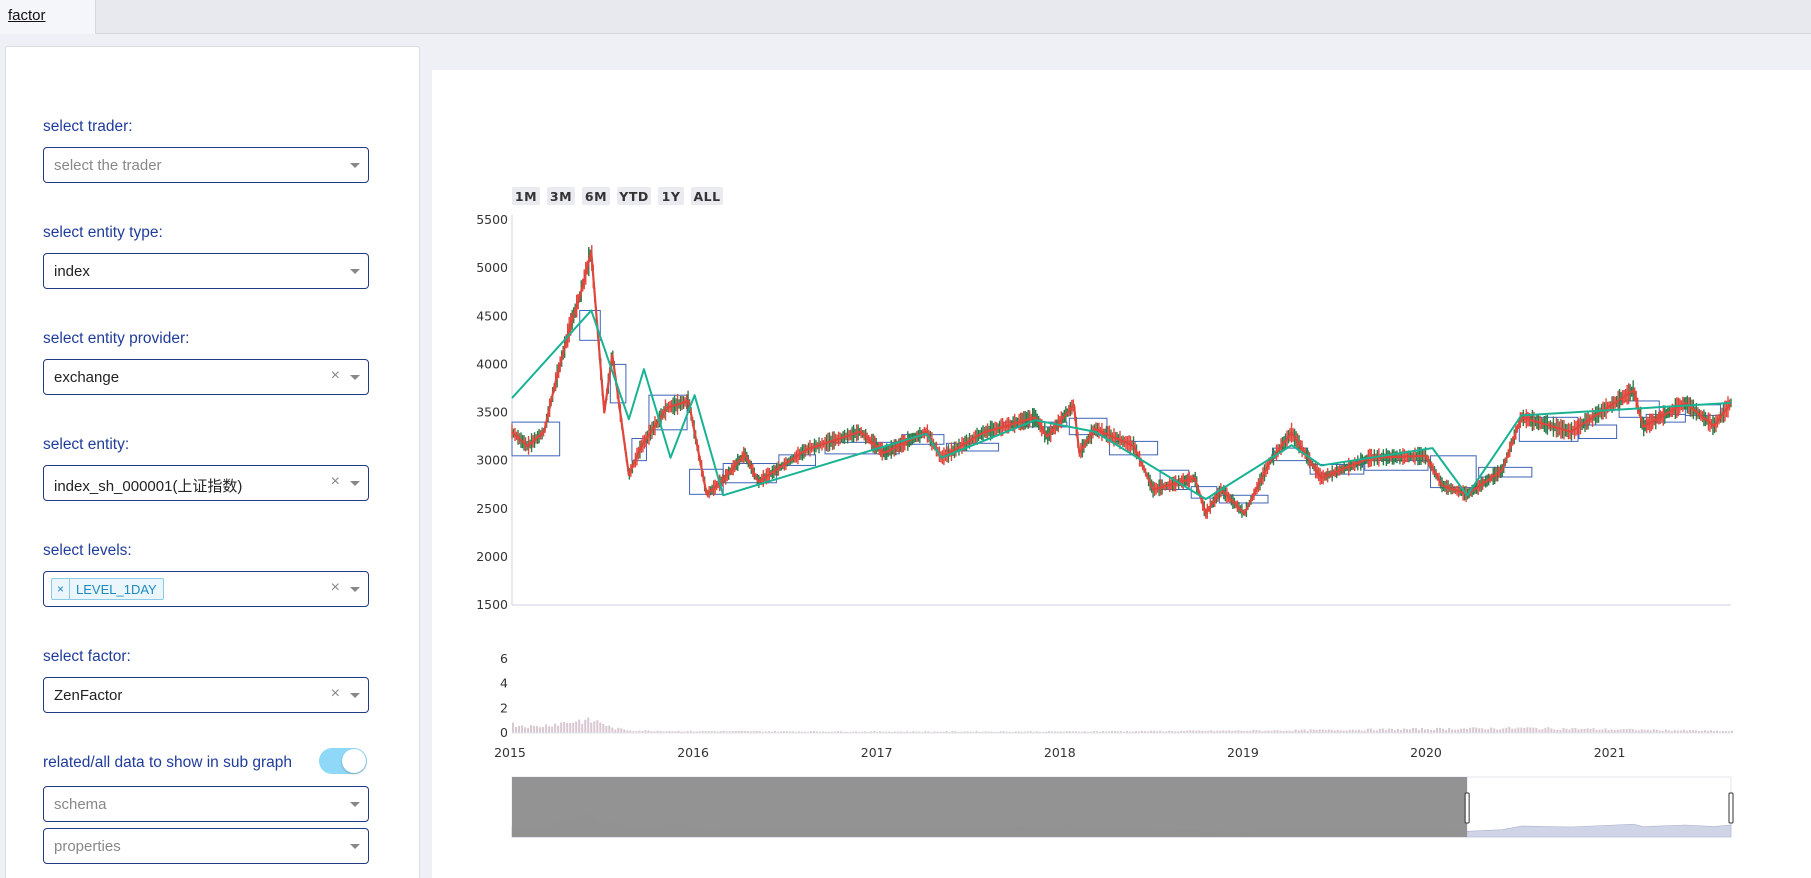 The image size is (1811, 878). I want to click on subgraph-toggle, so click(343, 761).